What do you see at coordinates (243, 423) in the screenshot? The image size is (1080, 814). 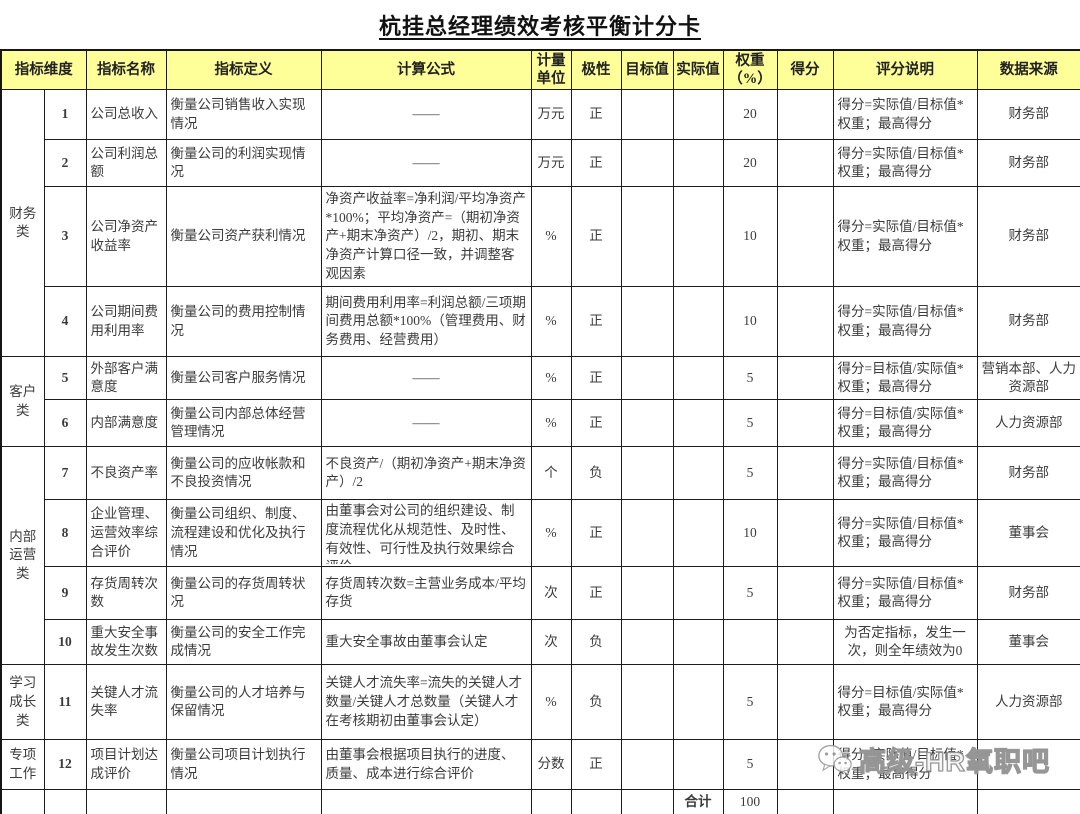 I see `cell-definition: 衡量公司内部总体经营管理情况` at bounding box center [243, 423].